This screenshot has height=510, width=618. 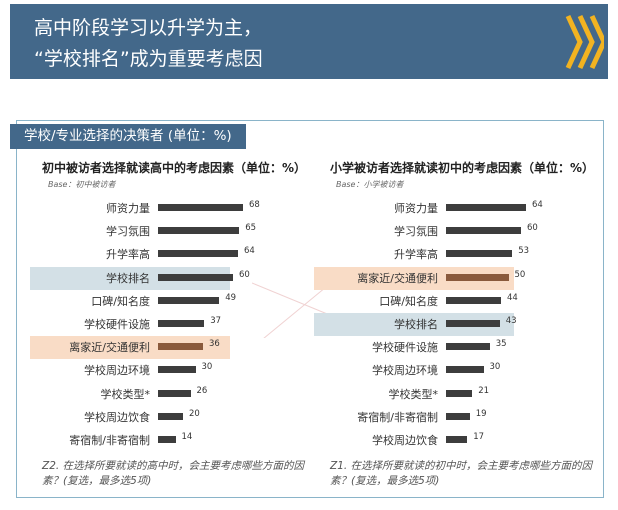 What do you see at coordinates (501, 344) in the screenshot?
I see `value-label: 35` at bounding box center [501, 344].